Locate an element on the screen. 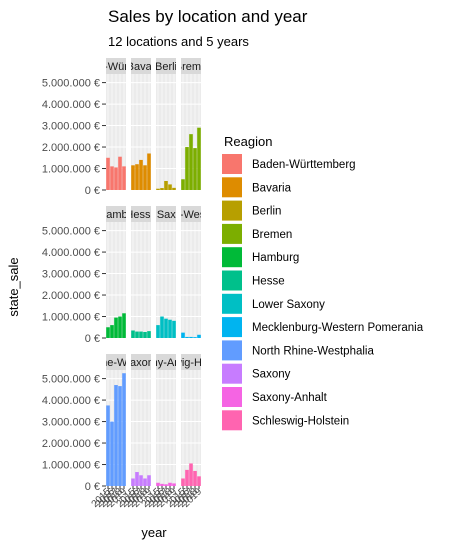  bar-hamburg-2017 is located at coordinates (116, 327).